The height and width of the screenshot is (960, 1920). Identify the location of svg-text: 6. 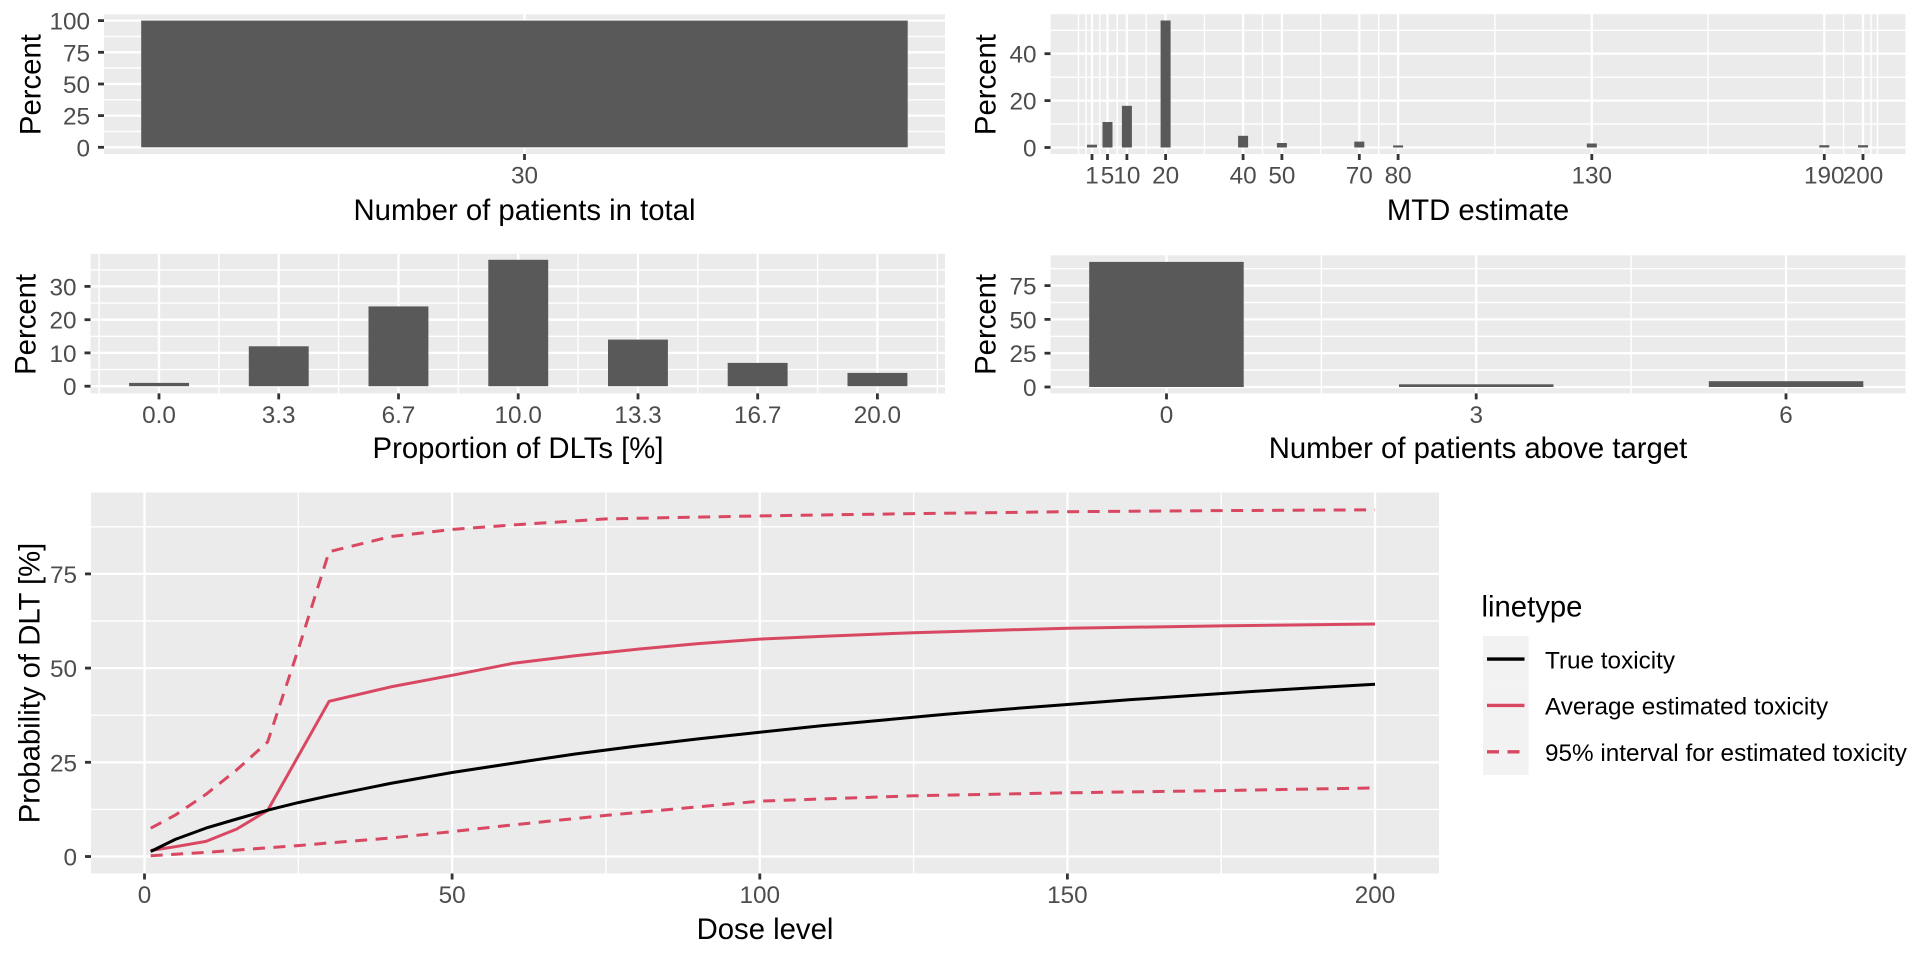
(1786, 415).